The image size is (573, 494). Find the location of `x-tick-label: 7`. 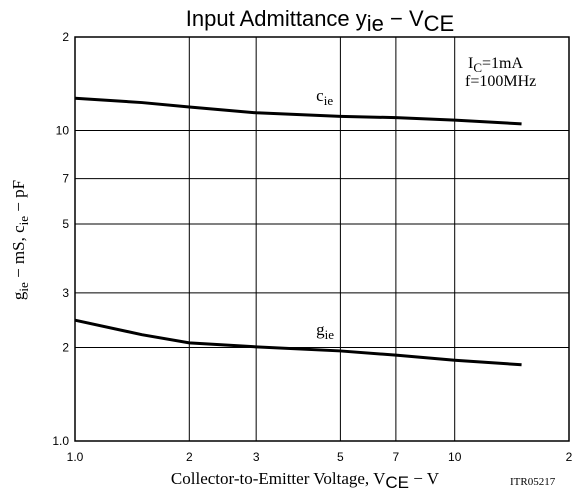

x-tick-label: 7 is located at coordinates (396, 457).